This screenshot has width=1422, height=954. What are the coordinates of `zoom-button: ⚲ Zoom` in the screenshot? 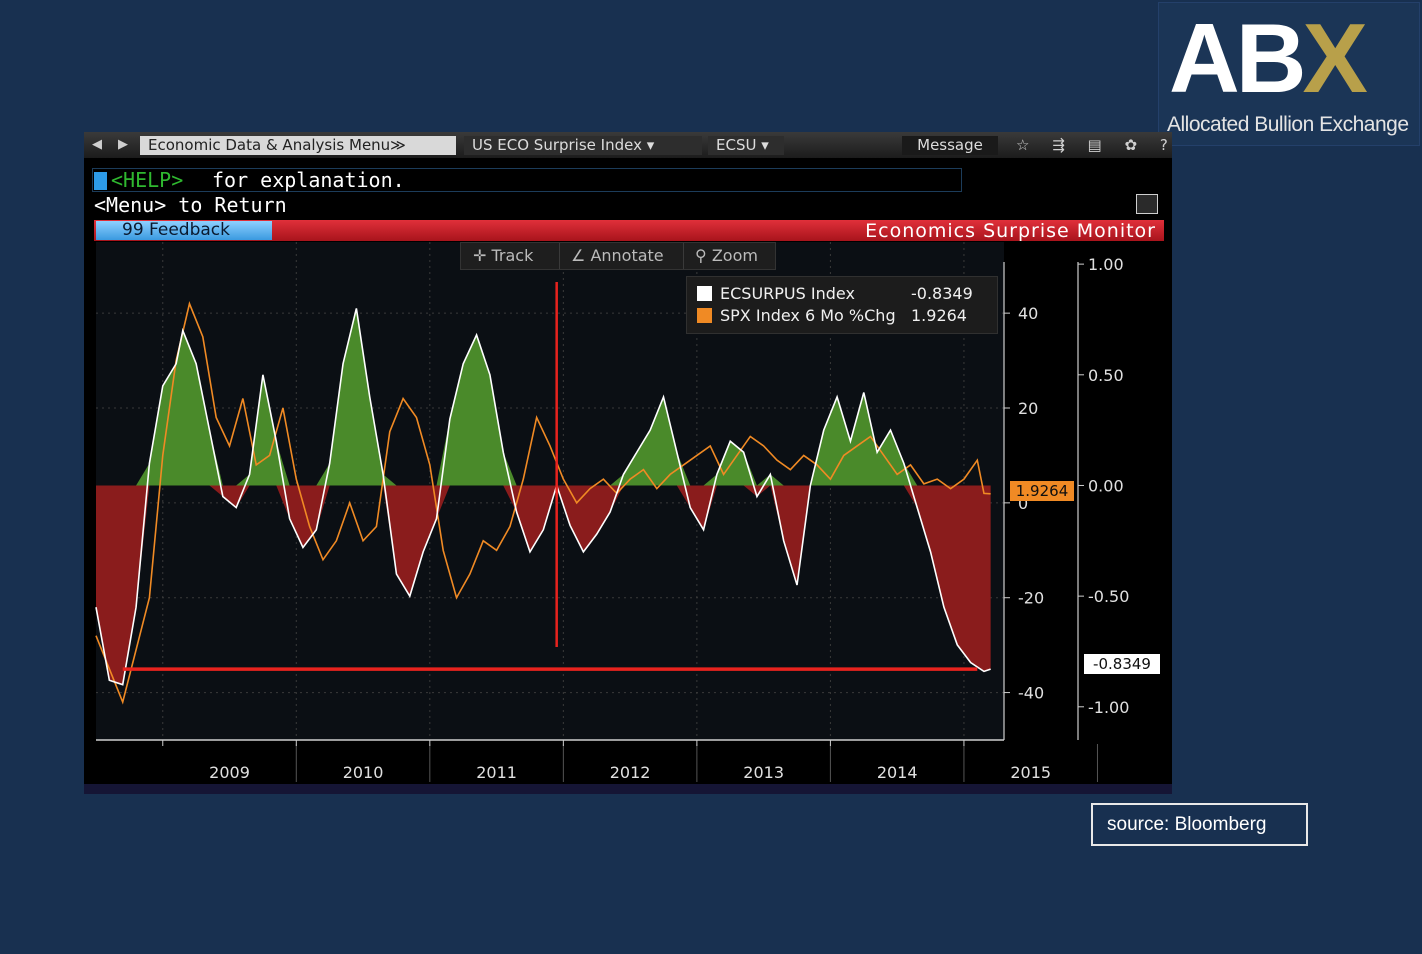 It's located at (726, 255).